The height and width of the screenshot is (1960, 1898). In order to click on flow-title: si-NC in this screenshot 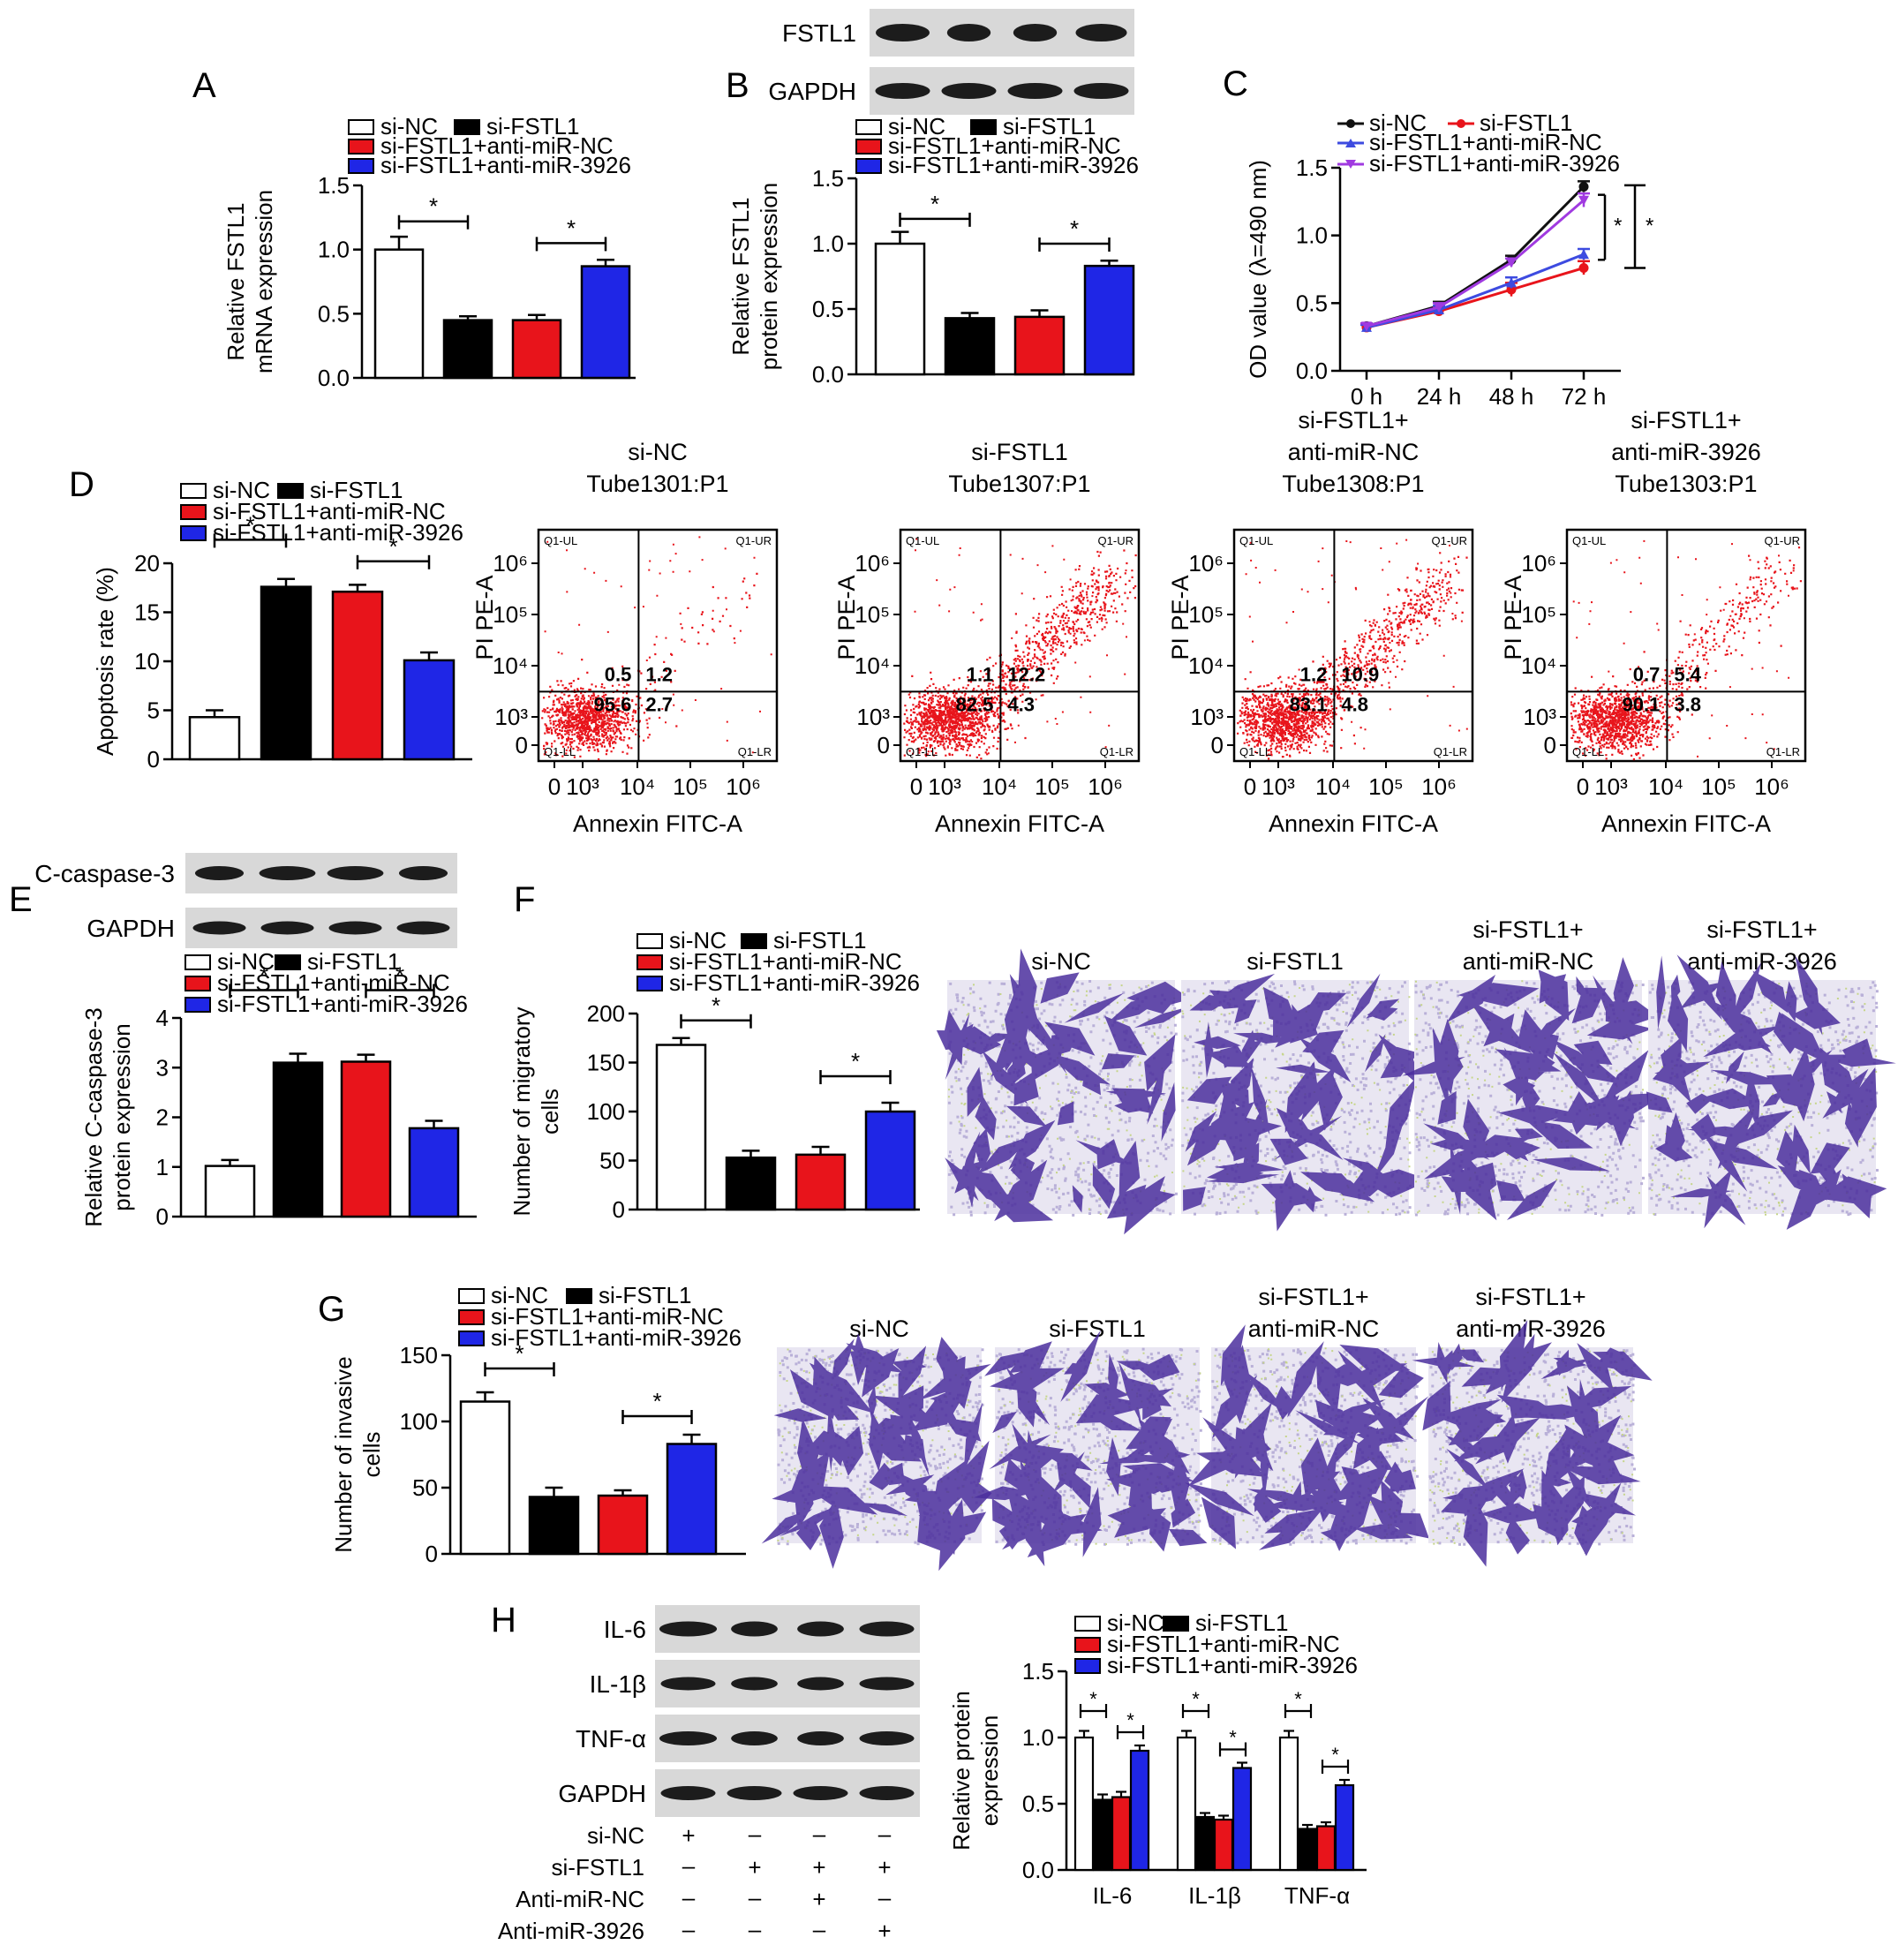, I will do `click(658, 452)`.